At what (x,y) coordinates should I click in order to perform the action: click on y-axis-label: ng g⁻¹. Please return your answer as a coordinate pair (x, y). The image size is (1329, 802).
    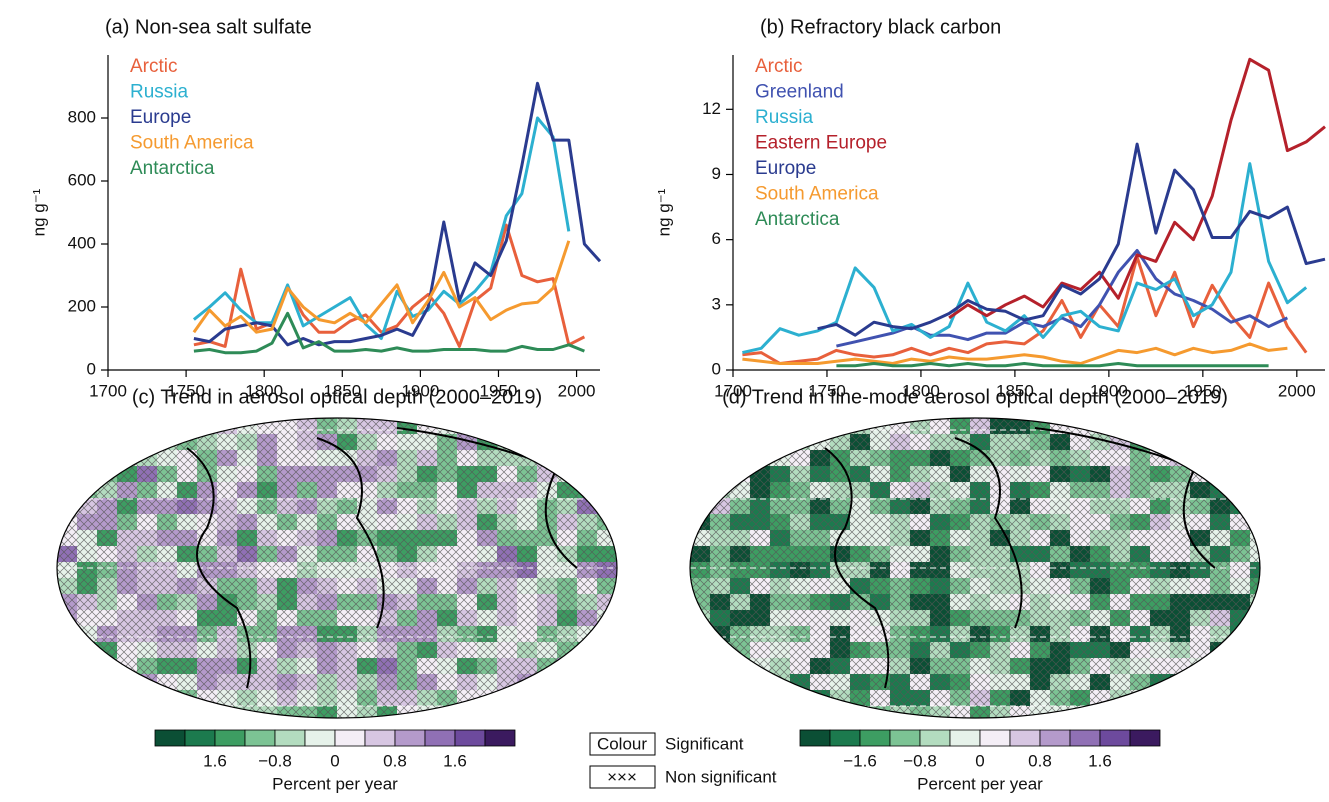
    Looking at the image, I should click on (38, 212).